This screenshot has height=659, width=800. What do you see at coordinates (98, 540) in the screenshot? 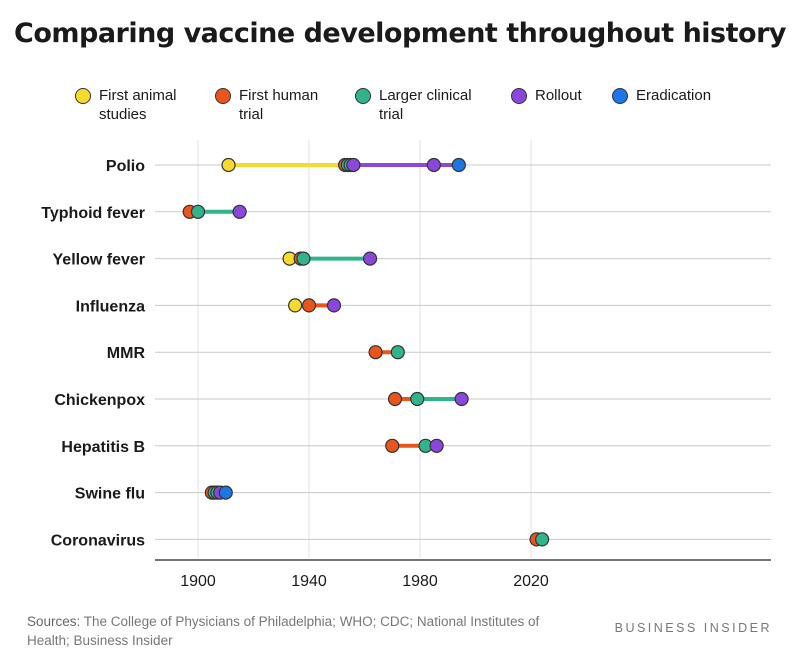
I see `row-label: Coronavirus` at bounding box center [98, 540].